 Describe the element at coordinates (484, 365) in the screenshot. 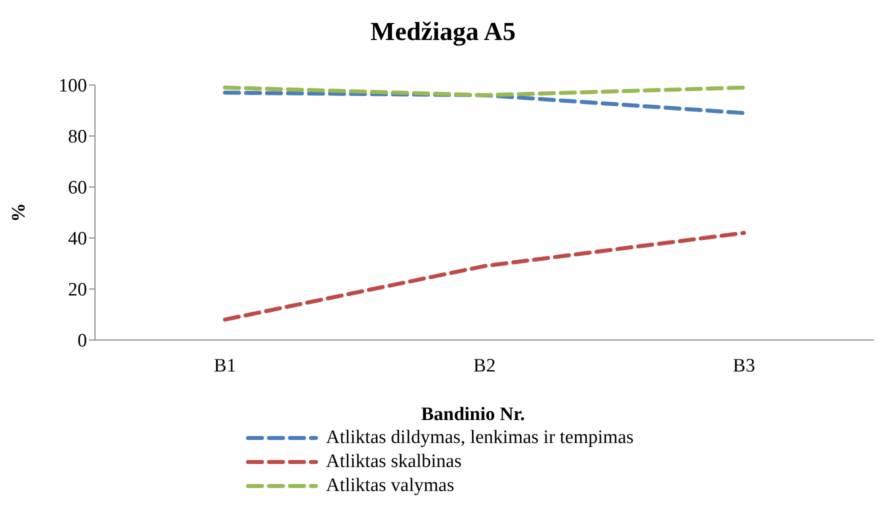

I see `x-tick-label: B2` at that location.